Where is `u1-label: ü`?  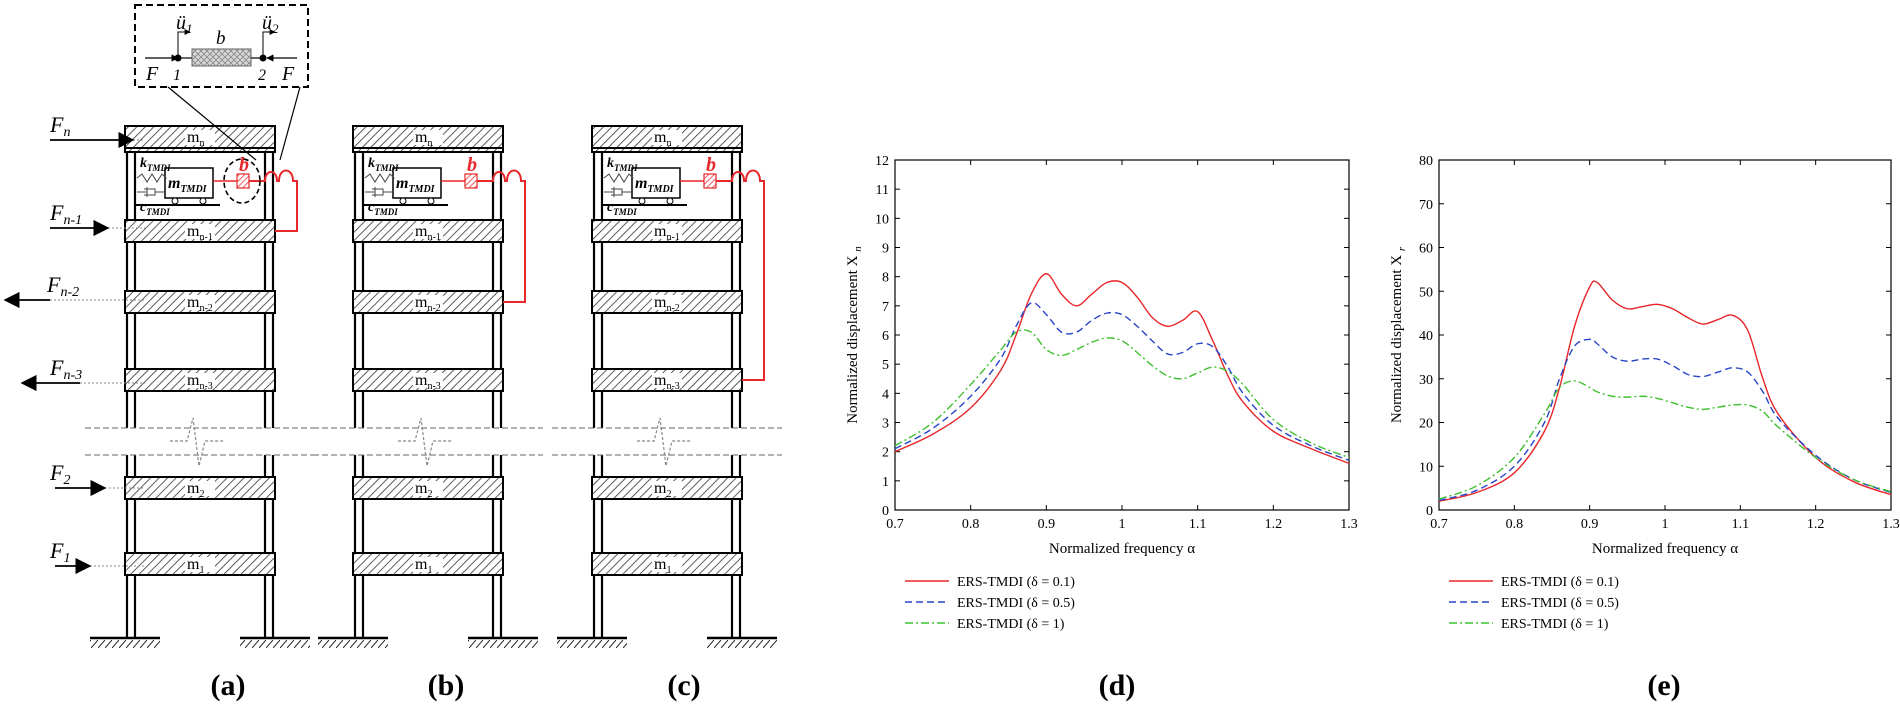
u1-label: ü is located at coordinates (181, 23).